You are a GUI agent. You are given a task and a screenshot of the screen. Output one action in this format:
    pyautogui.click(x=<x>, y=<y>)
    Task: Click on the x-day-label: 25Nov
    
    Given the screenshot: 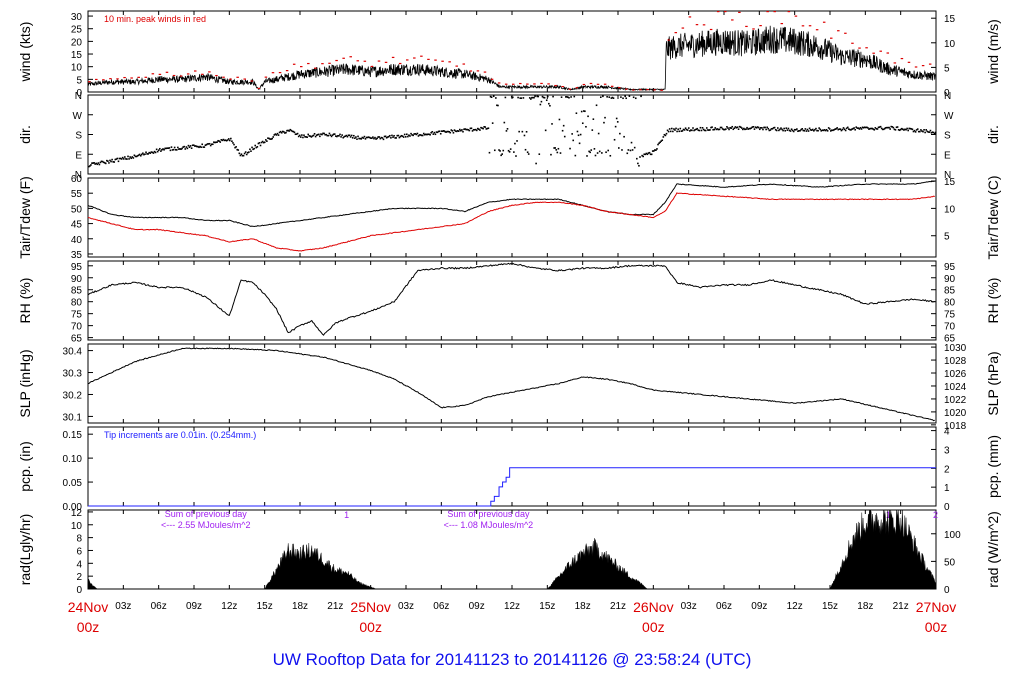 What is the action you would take?
    pyautogui.click(x=370, y=607)
    